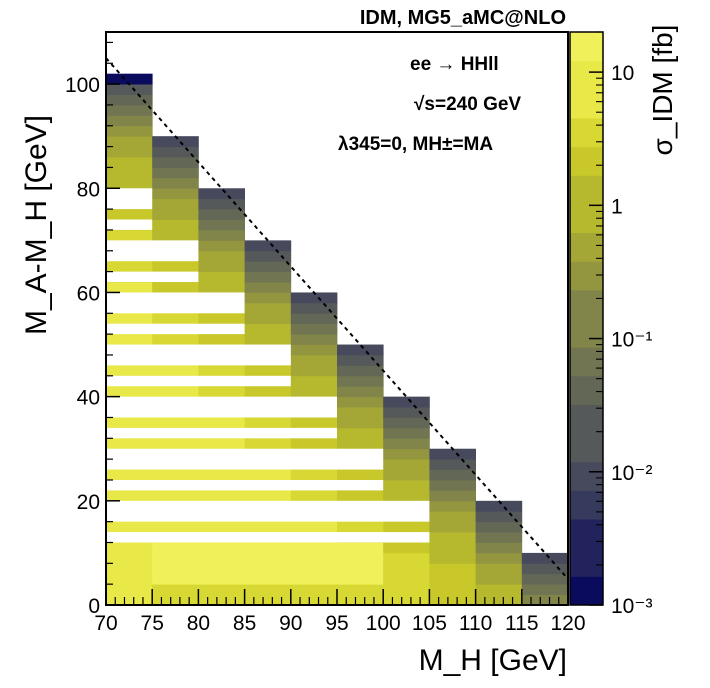 The width and height of the screenshot is (710, 688). What do you see at coordinates (622, 73) in the screenshot?
I see `colorbar-tick-label: 10` at bounding box center [622, 73].